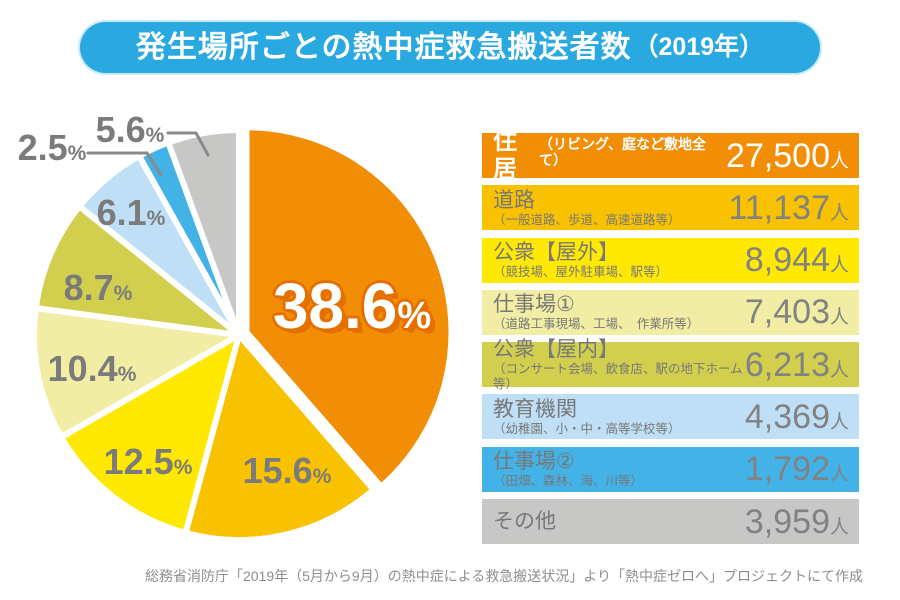  I want to click on legend-label-sub: （幼稚園、小・中・高等学校等）, so click(587, 428).